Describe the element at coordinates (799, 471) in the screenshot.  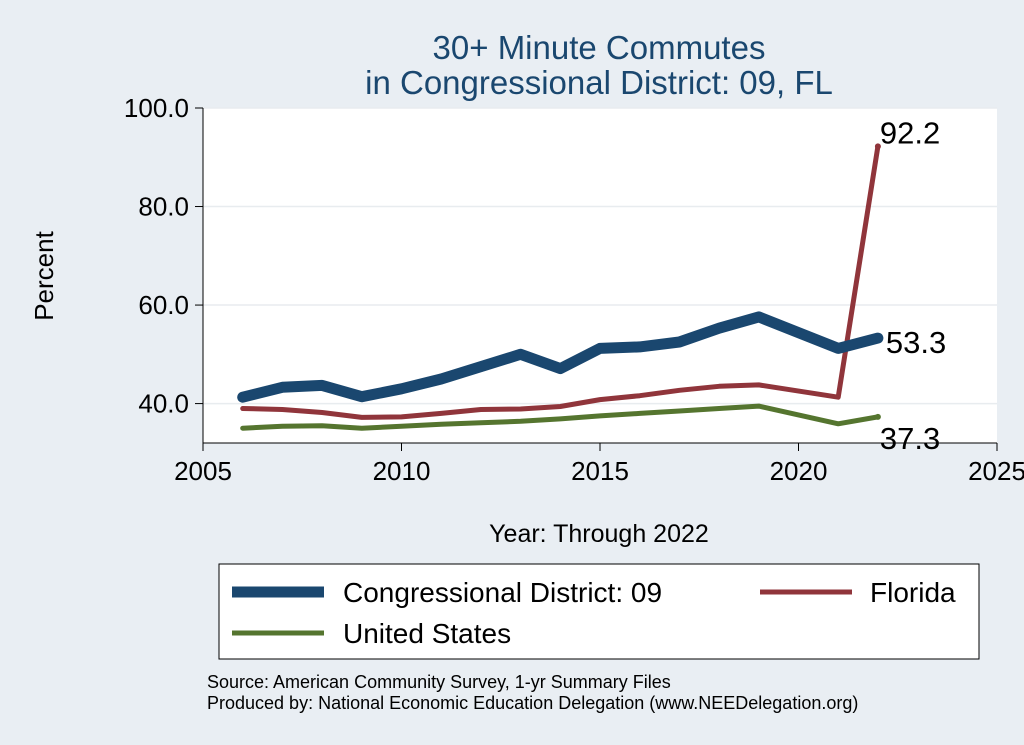
I see `x-tick-label: 2020` at that location.